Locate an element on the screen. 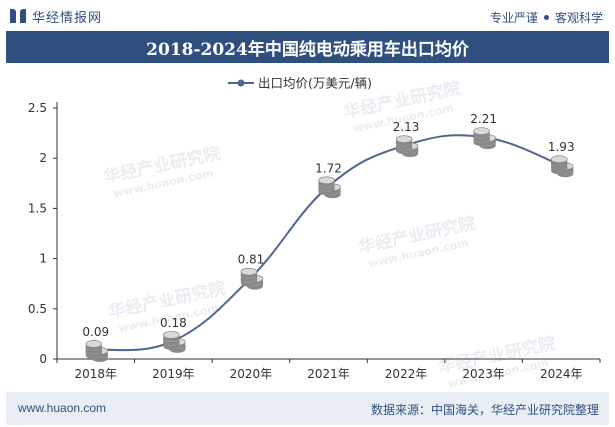 This screenshot has width=615, height=427. chart-title: 2018-2024年中国纯电动乘用车出口均价 is located at coordinates (307, 49).